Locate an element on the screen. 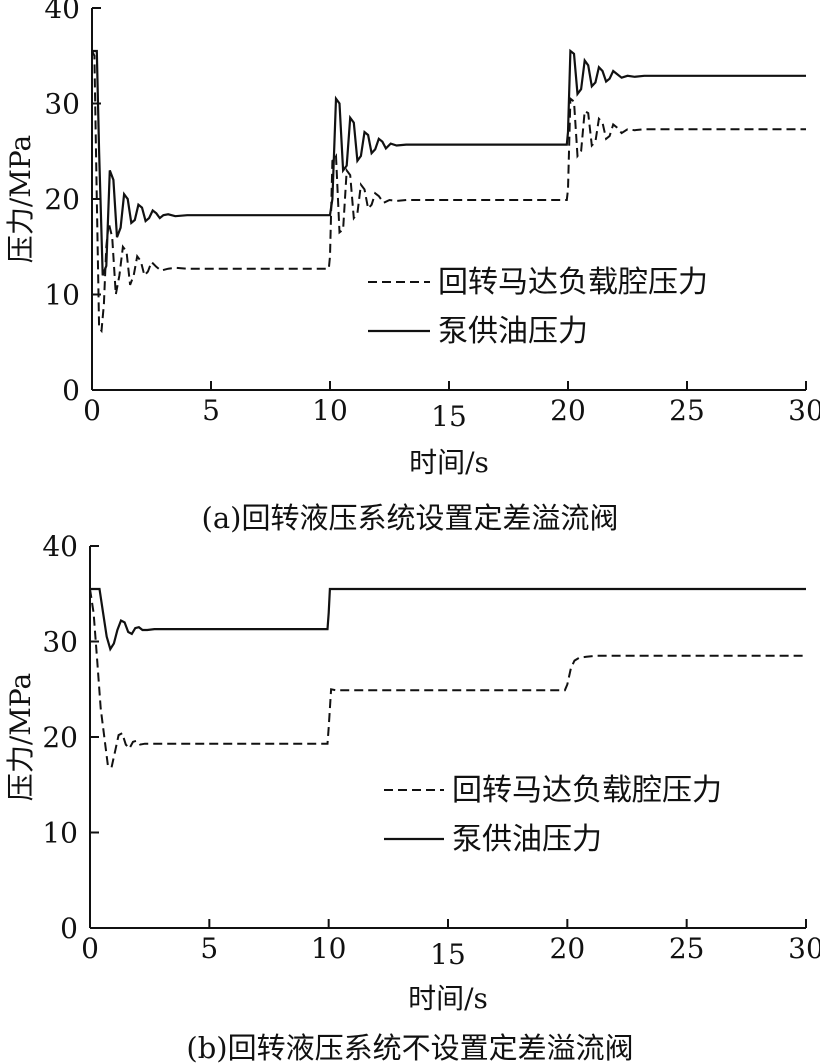 The height and width of the screenshot is (1064, 820). series-line-pump-pressure is located at coordinates (448, 619).